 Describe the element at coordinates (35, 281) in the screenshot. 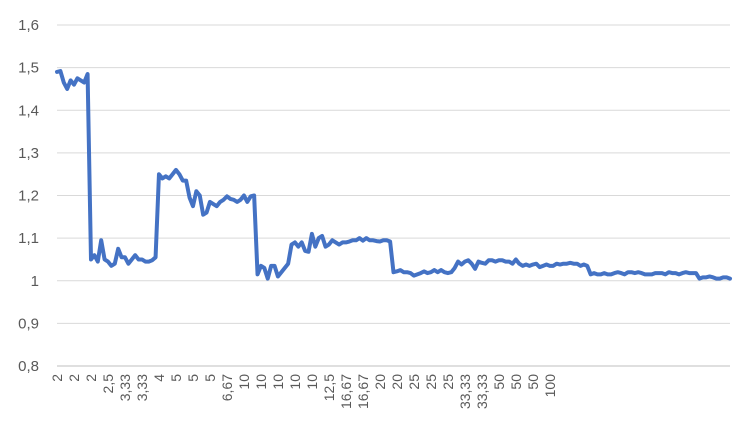

I see `y-tick-label: 1` at that location.